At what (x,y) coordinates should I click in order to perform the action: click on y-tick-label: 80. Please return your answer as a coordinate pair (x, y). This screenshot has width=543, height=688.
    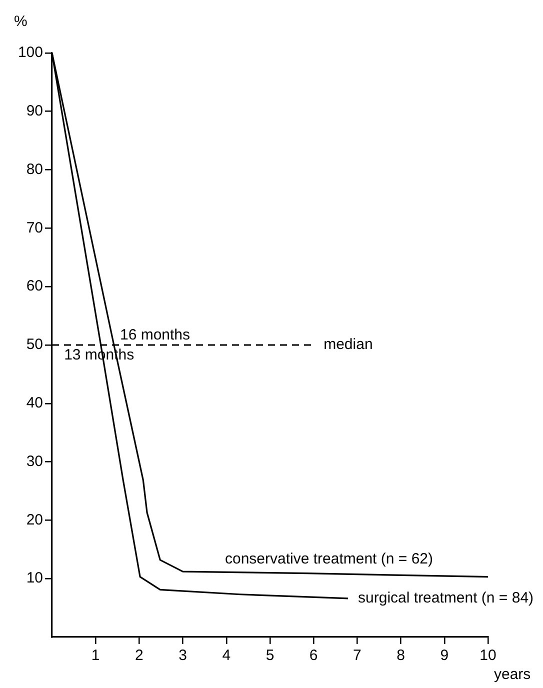
    Looking at the image, I should click on (34, 169).